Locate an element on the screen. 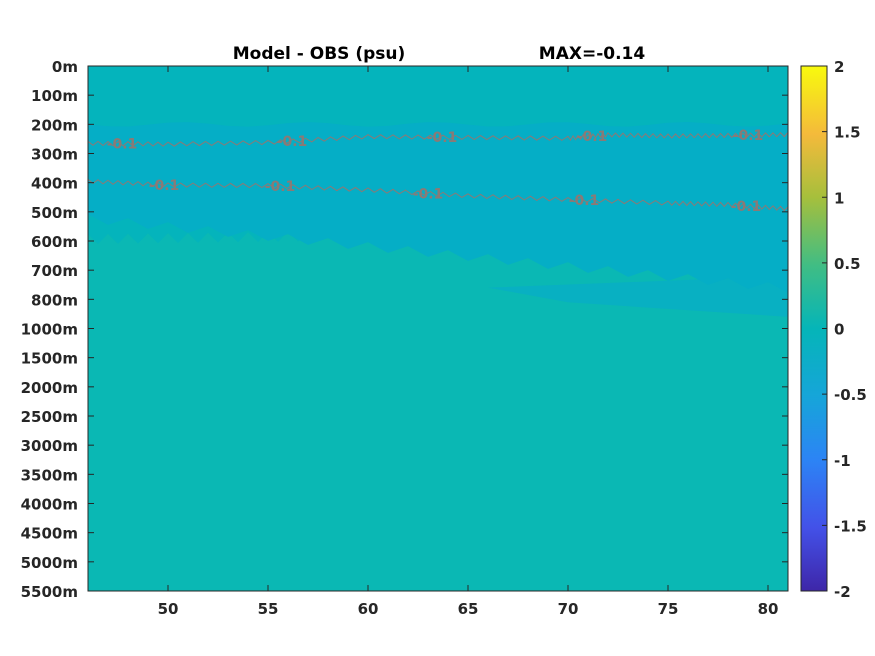 This screenshot has height=656, width=875. y-tick-label: 3500m is located at coordinates (49, 475).